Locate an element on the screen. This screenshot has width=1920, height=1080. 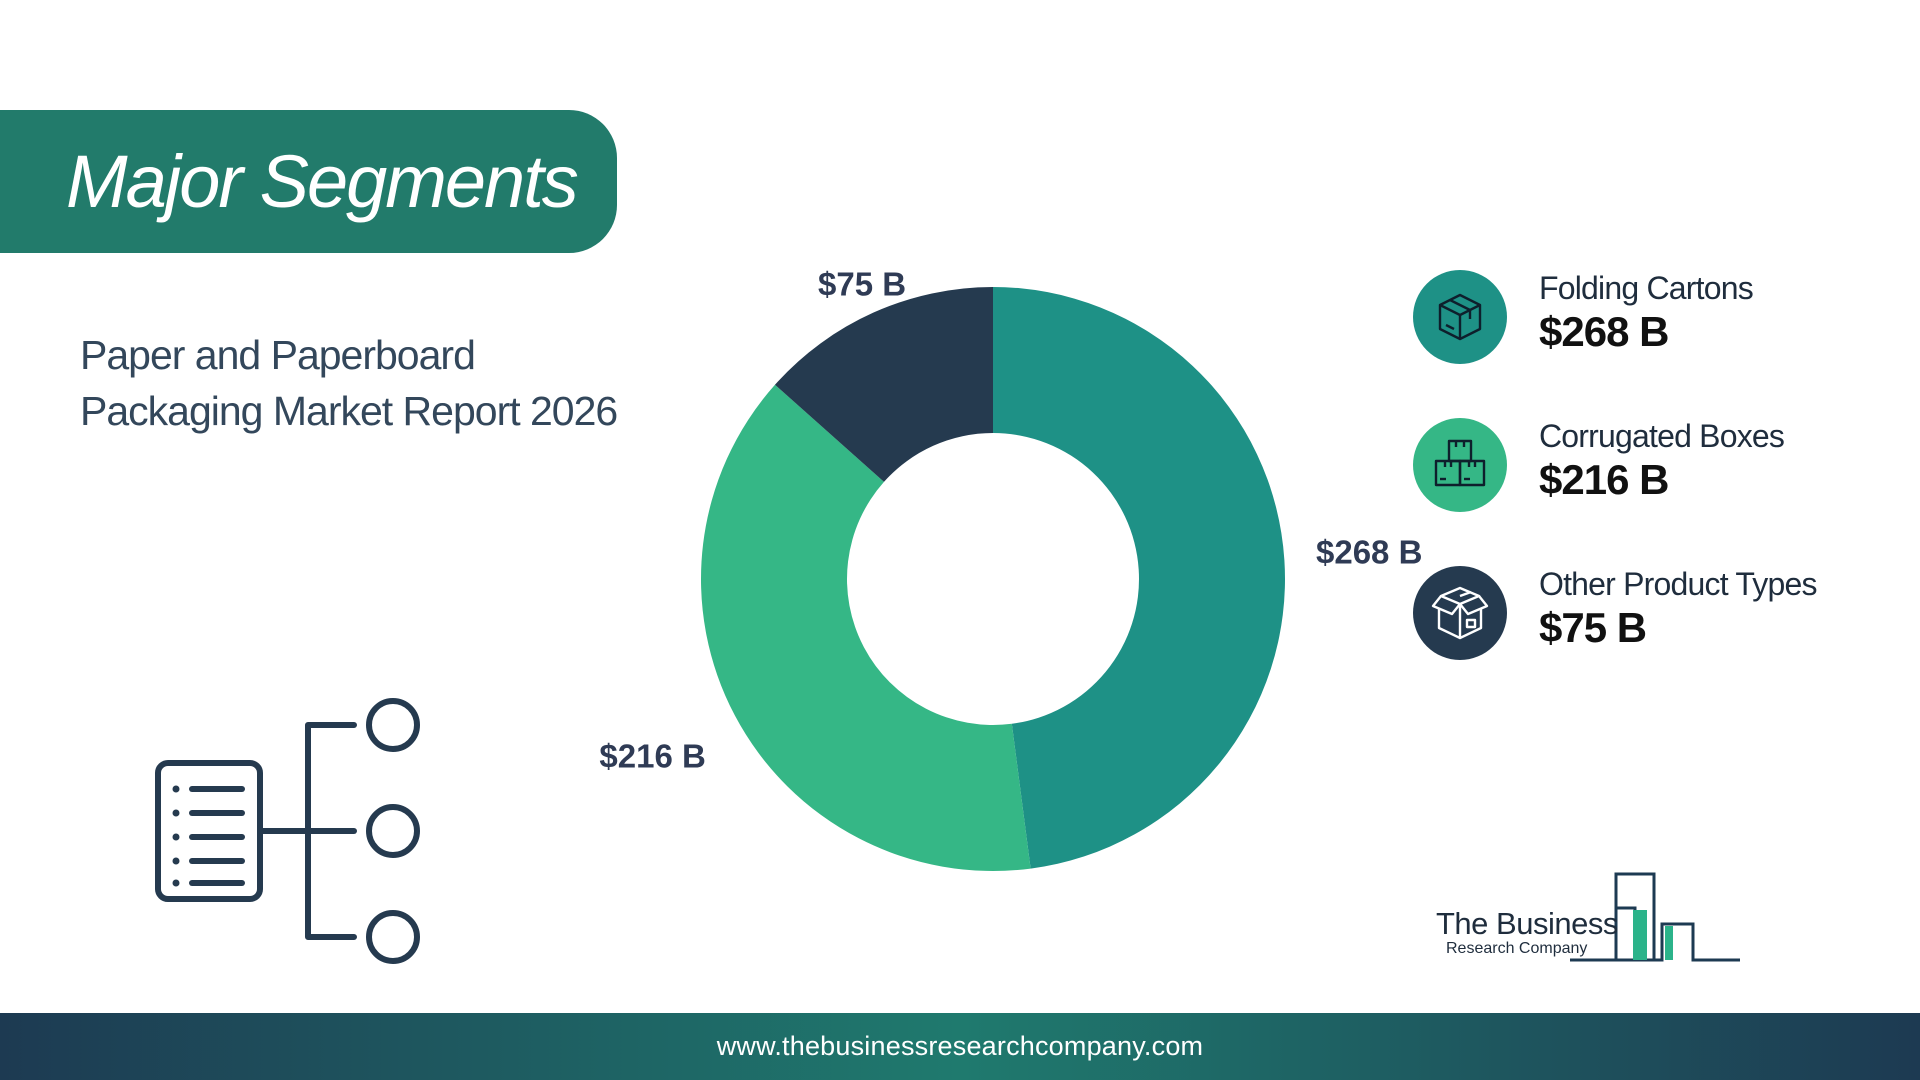
data-label-other-product-types: $75 B is located at coordinates (862, 284).